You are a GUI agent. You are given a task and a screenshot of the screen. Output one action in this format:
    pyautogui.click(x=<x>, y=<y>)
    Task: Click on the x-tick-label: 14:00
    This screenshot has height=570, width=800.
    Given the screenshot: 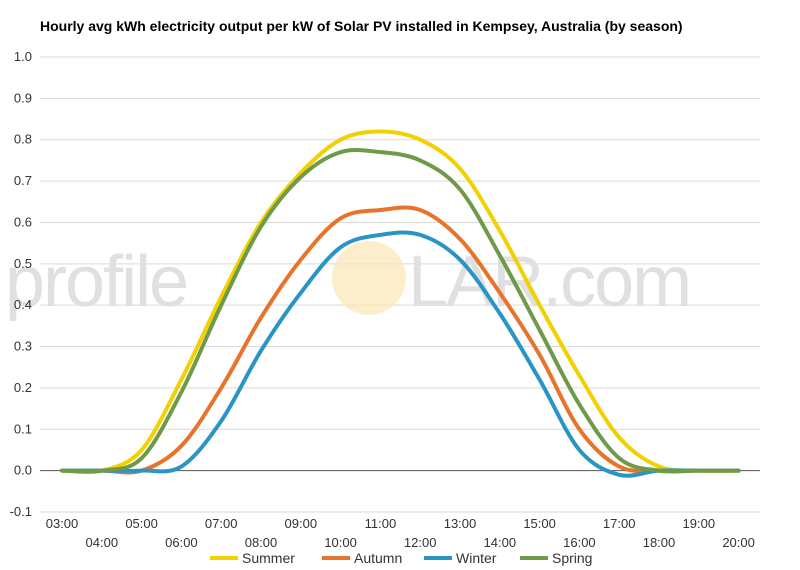 What is the action you would take?
    pyautogui.click(x=500, y=542)
    